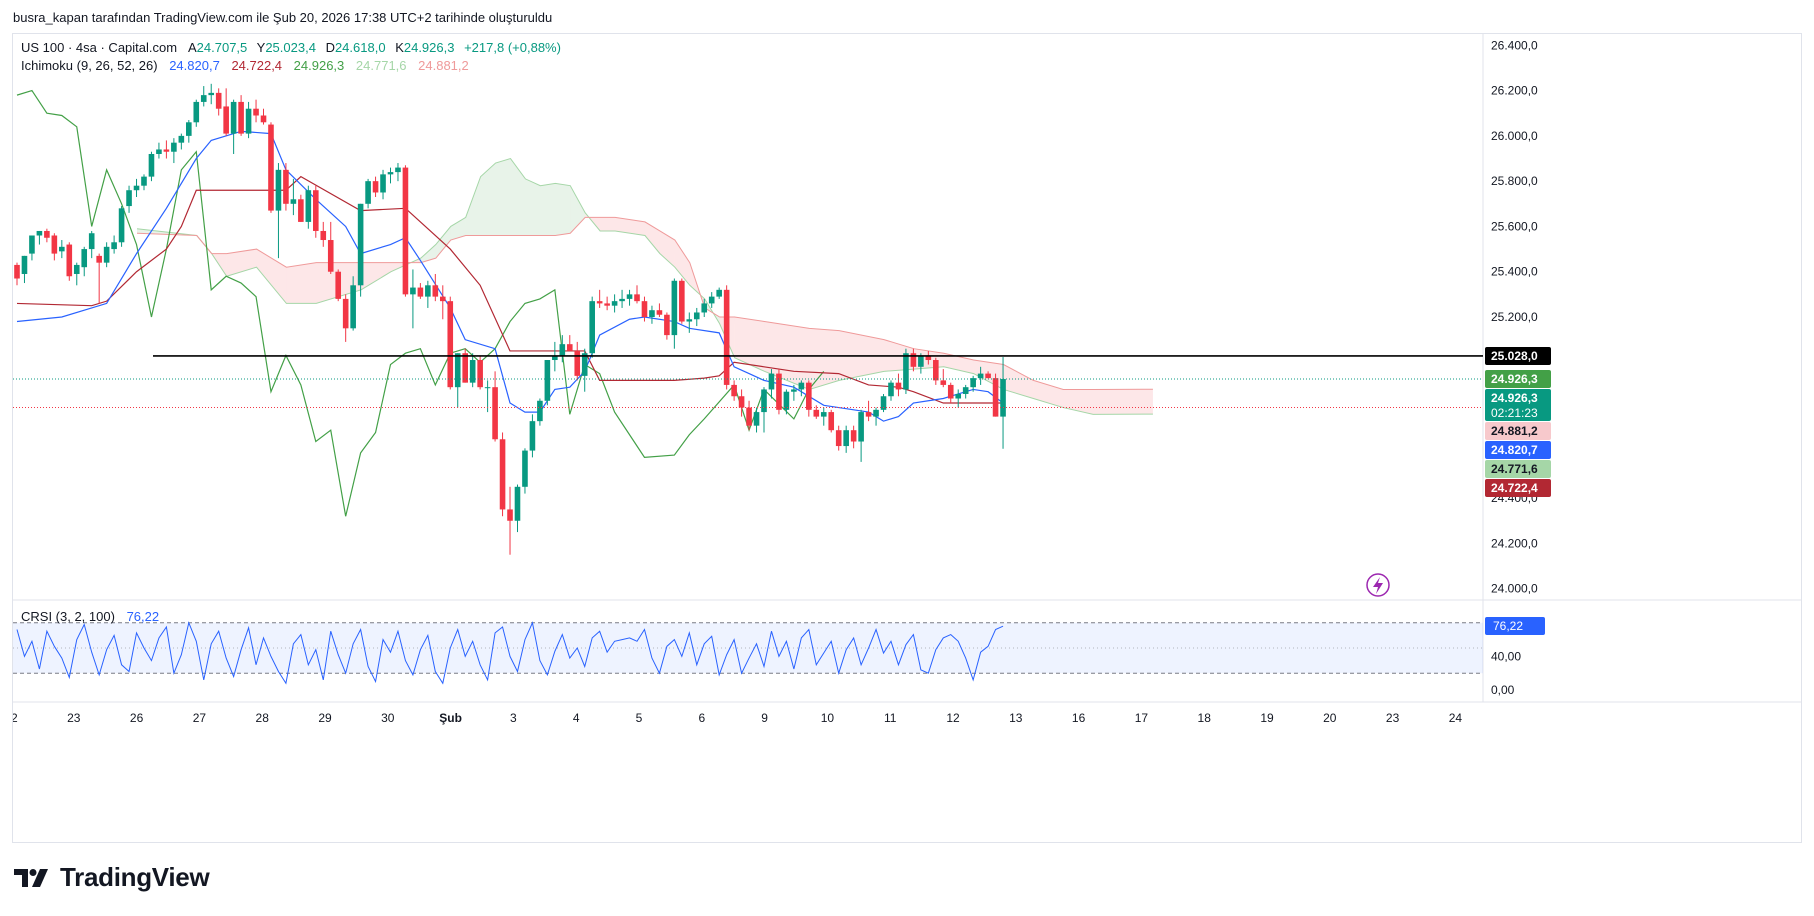 The width and height of the screenshot is (1814, 916). I want to click on conversion-value: 24.820,7, so click(194, 65).